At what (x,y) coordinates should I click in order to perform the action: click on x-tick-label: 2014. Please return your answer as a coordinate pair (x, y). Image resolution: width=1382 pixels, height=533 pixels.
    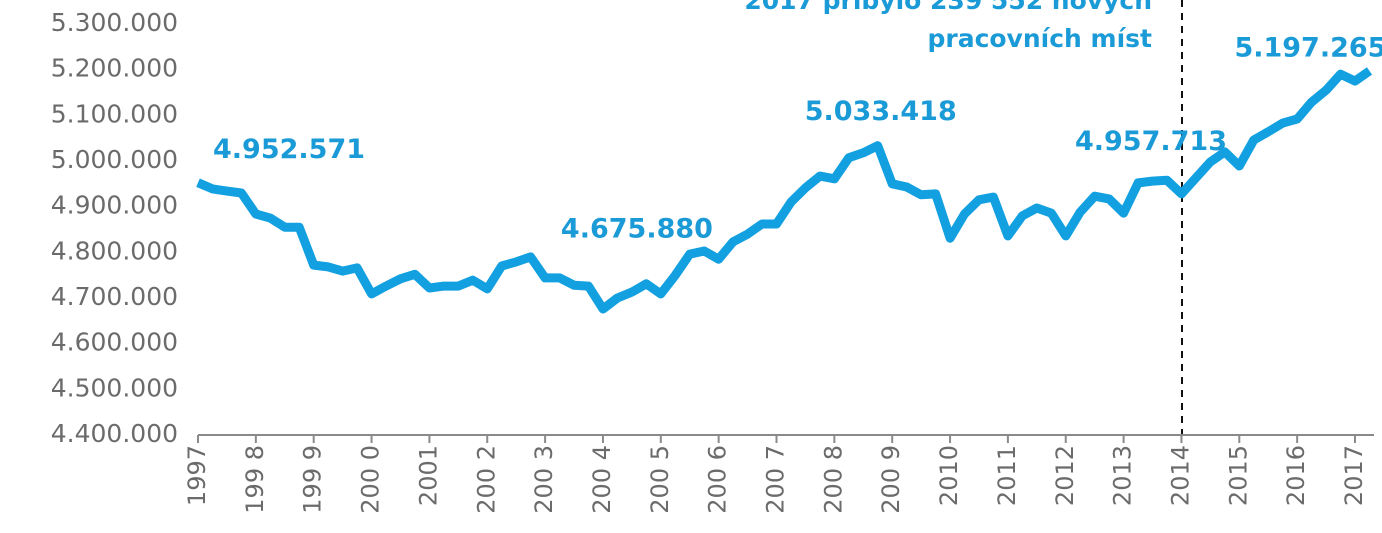
    Looking at the image, I should click on (1180, 475).